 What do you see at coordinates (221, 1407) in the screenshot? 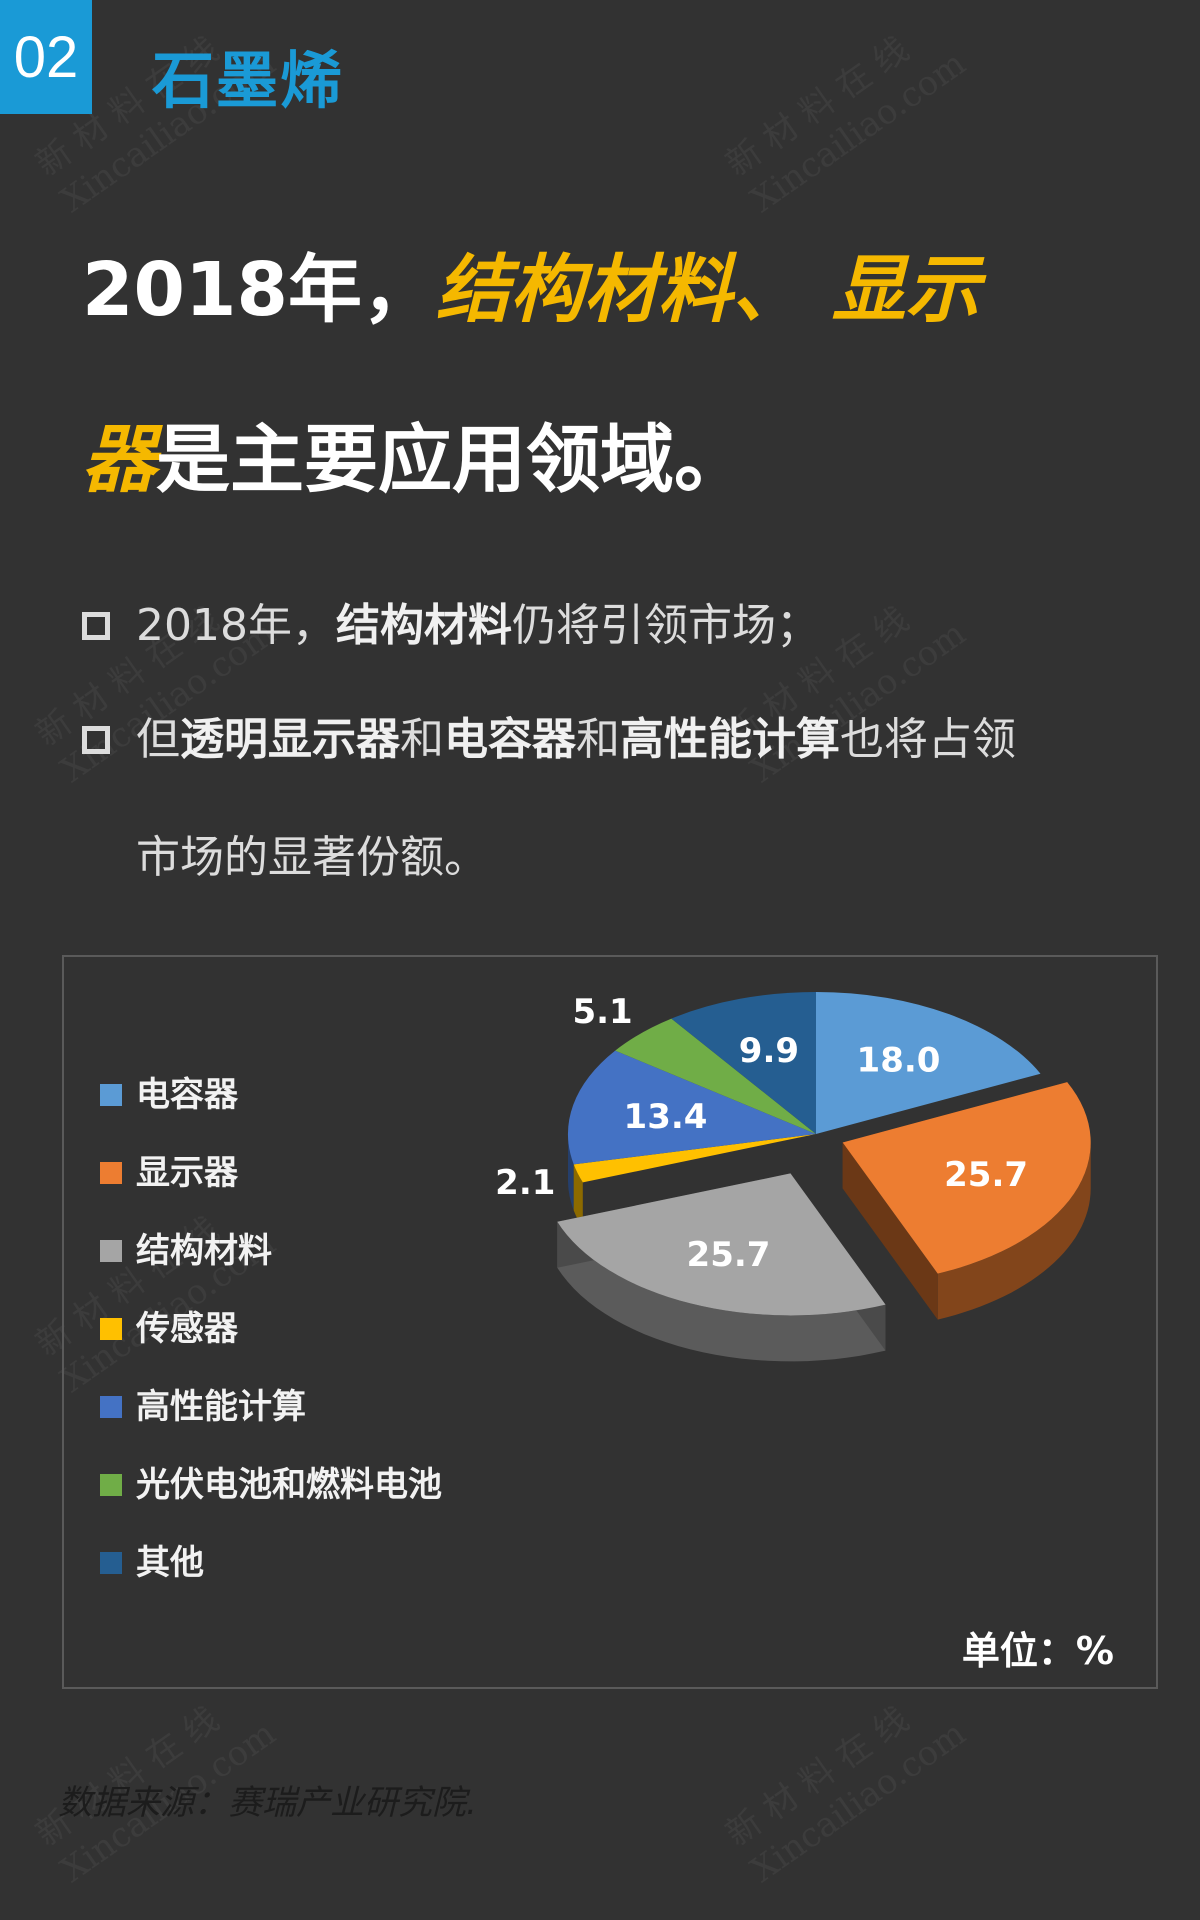
I see `legend-label: 高性能计算` at bounding box center [221, 1407].